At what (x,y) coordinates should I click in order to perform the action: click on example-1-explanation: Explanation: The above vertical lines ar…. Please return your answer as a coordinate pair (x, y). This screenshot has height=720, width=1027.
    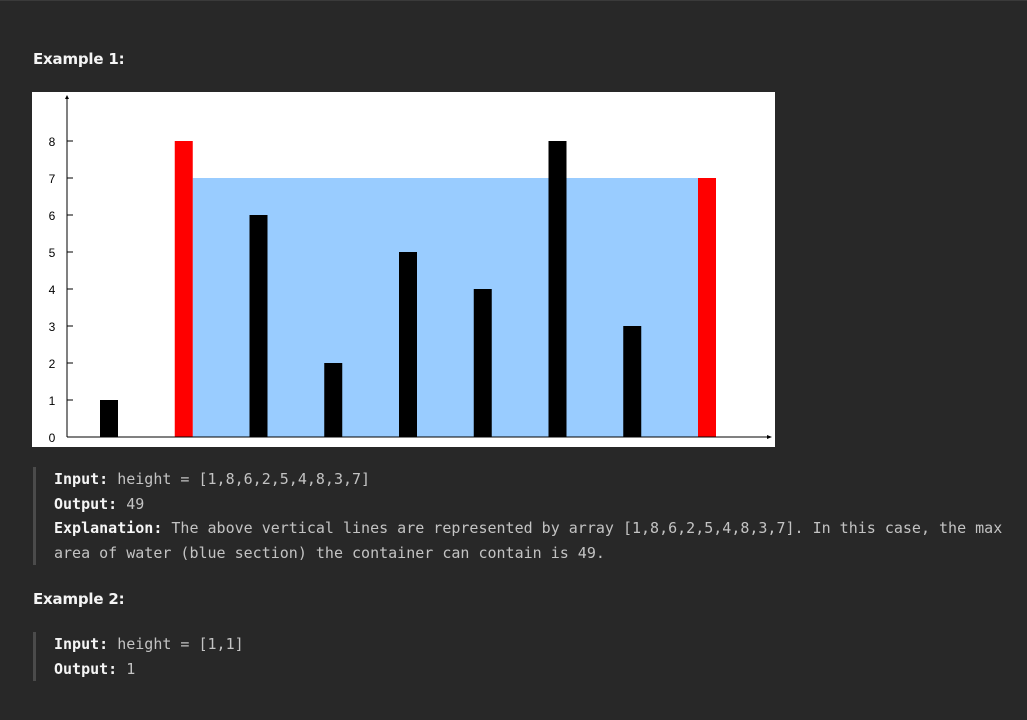
    Looking at the image, I should click on (529, 540).